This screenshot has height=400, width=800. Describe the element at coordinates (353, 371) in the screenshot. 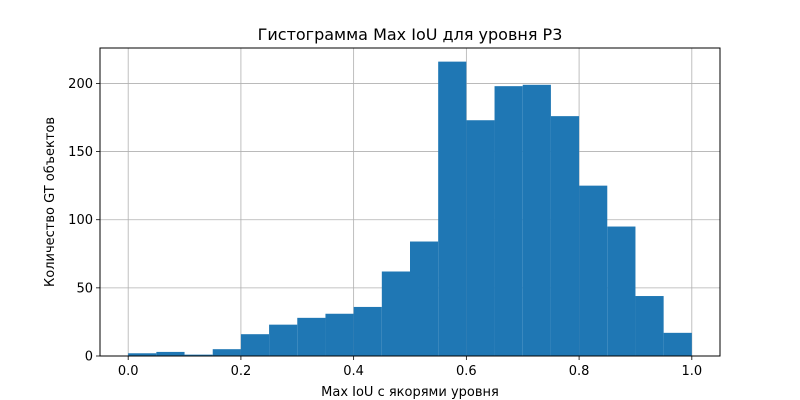

I see `x-tick-label: 0.4` at that location.